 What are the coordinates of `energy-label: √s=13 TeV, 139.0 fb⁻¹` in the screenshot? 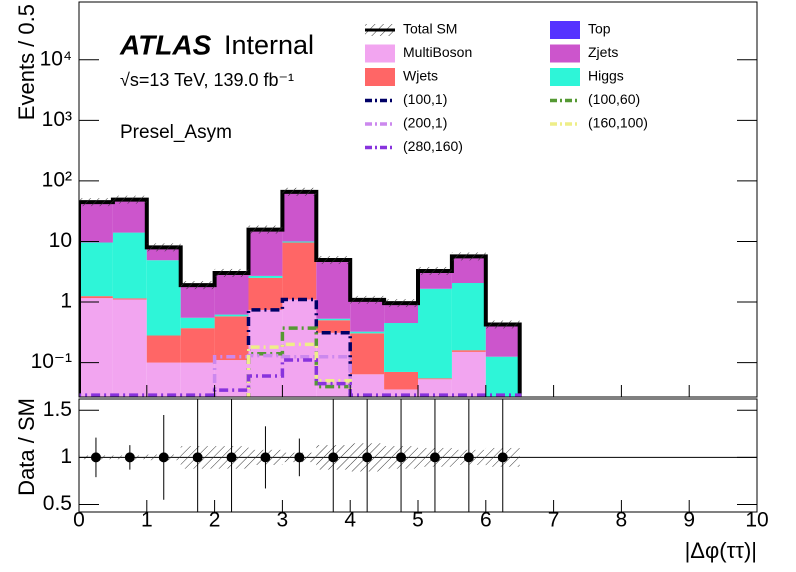 It's located at (207, 80).